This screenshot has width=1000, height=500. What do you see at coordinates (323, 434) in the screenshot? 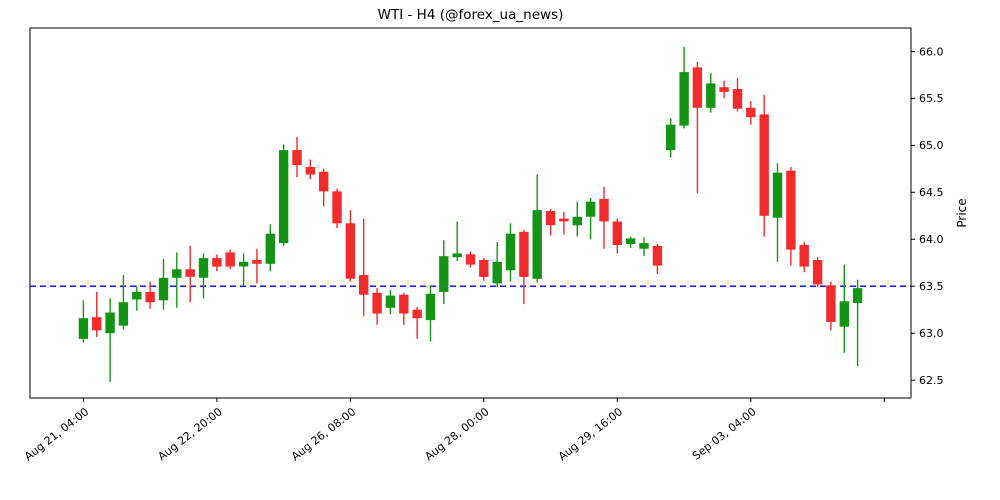
I see `x-tick-label: Aug 26, 08:00` at bounding box center [323, 434].